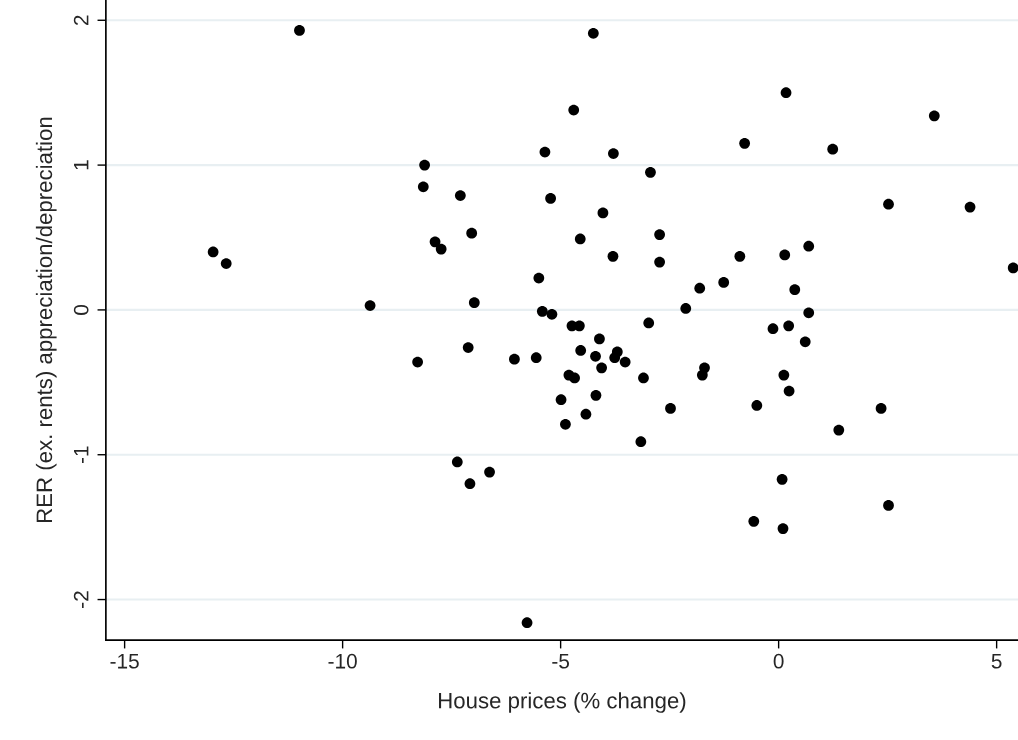  Describe the element at coordinates (996, 661) in the screenshot. I see `x-tick-label: 5` at that location.